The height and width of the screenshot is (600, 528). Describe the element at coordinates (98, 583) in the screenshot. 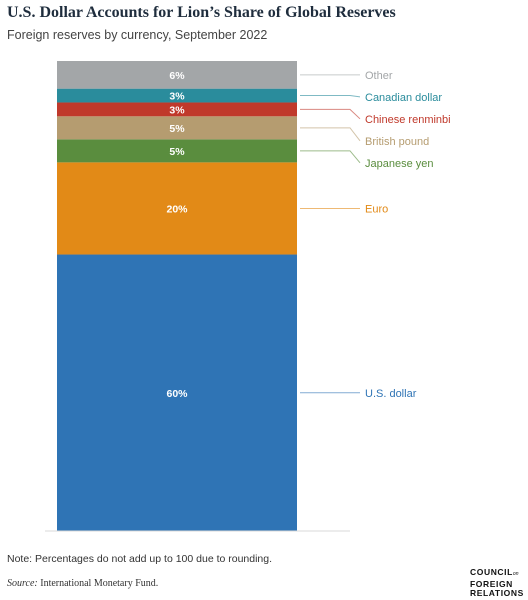

I see `source-text: International Monetary Fund.` at that location.